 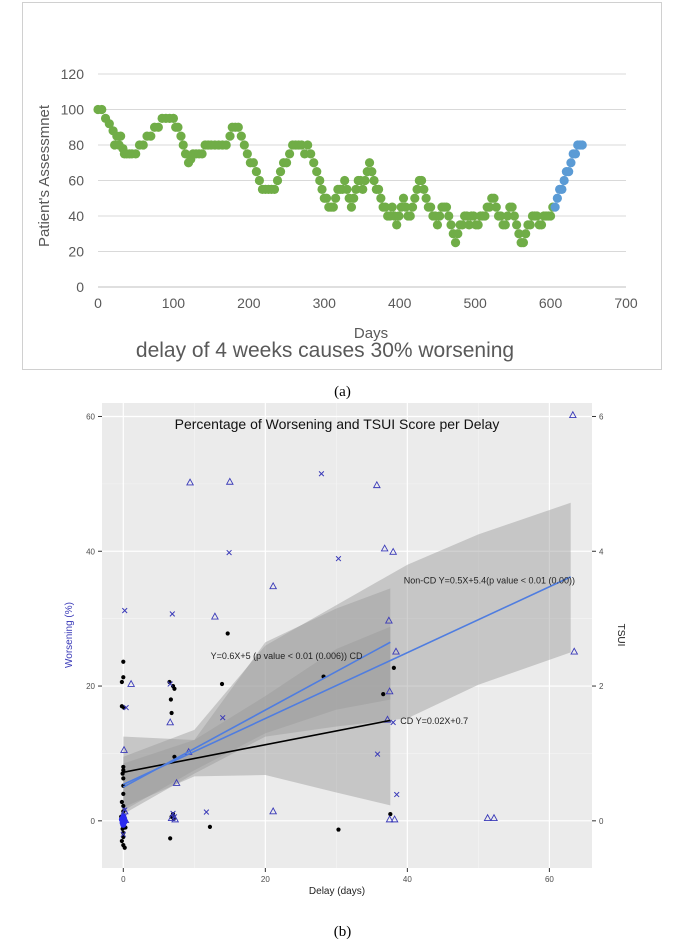 What do you see at coordinates (601, 416) in the screenshot?
I see `y2-tick-label: 6` at bounding box center [601, 416].